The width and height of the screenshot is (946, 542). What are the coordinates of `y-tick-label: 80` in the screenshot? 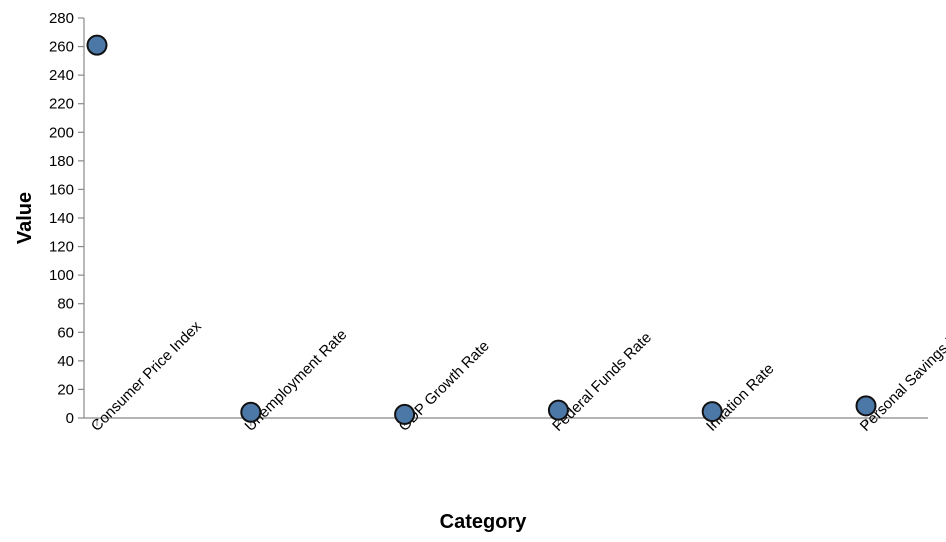 It's located at (65, 304).